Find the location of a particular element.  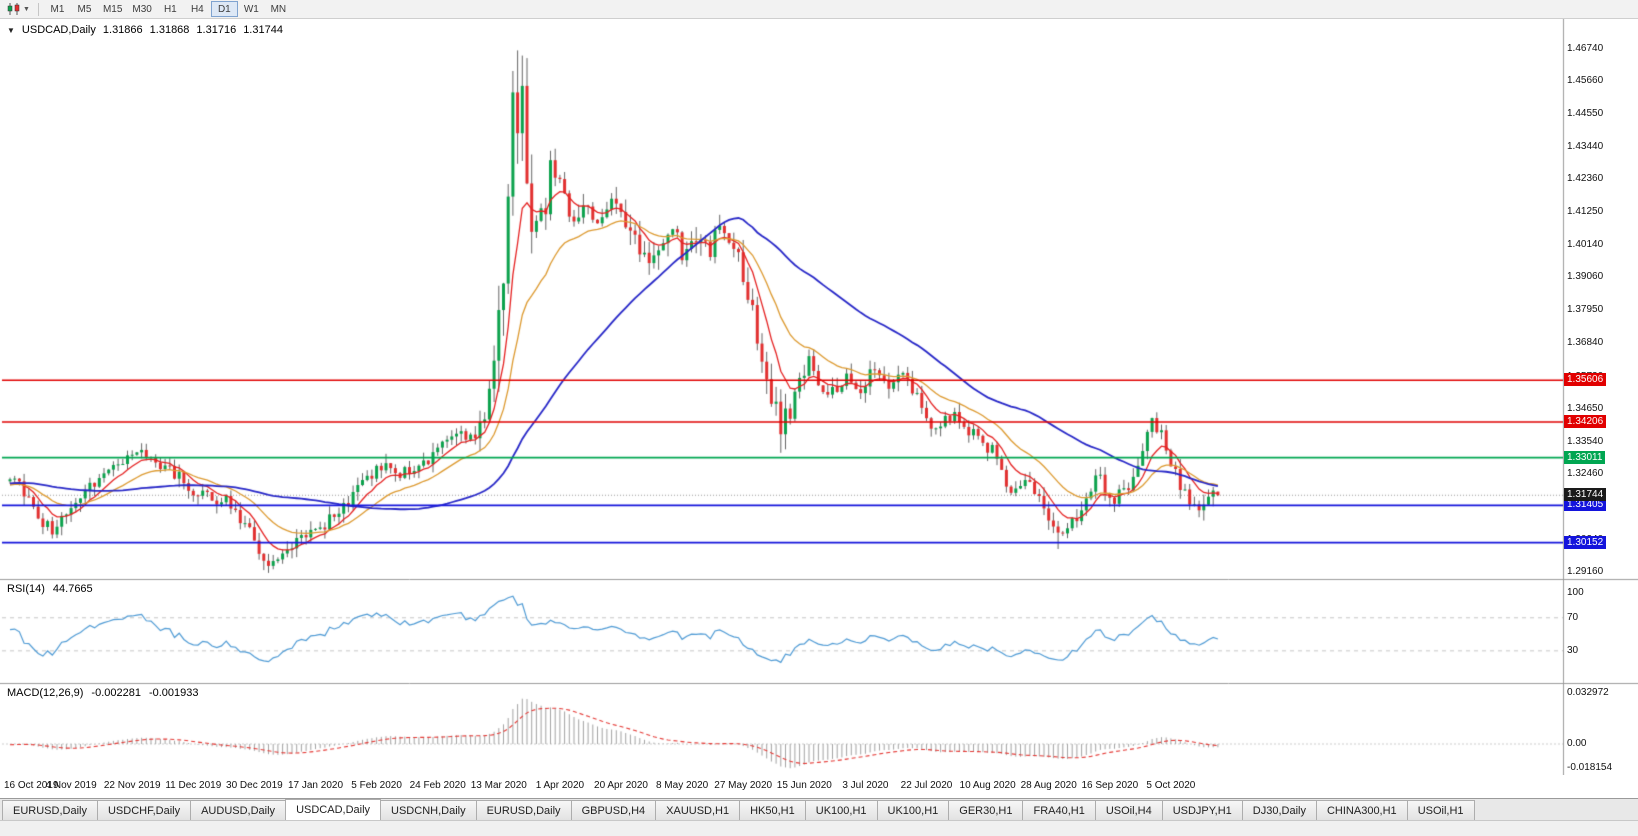

timeframe-button-m1: M1 is located at coordinates (57, 9).